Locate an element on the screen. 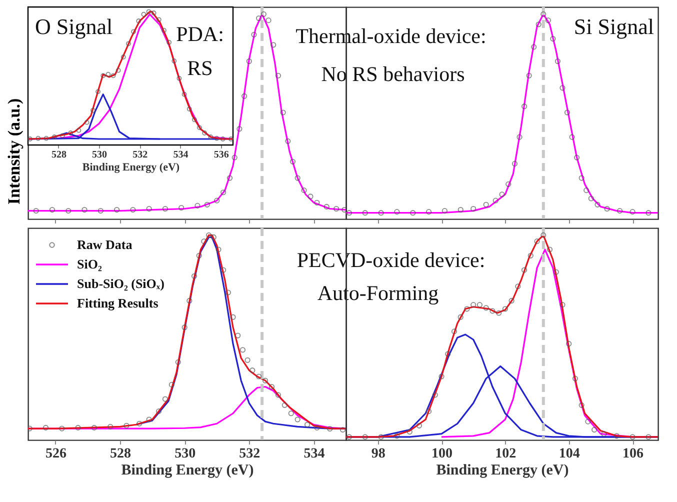  x-tick-label: 102 is located at coordinates (505, 454).